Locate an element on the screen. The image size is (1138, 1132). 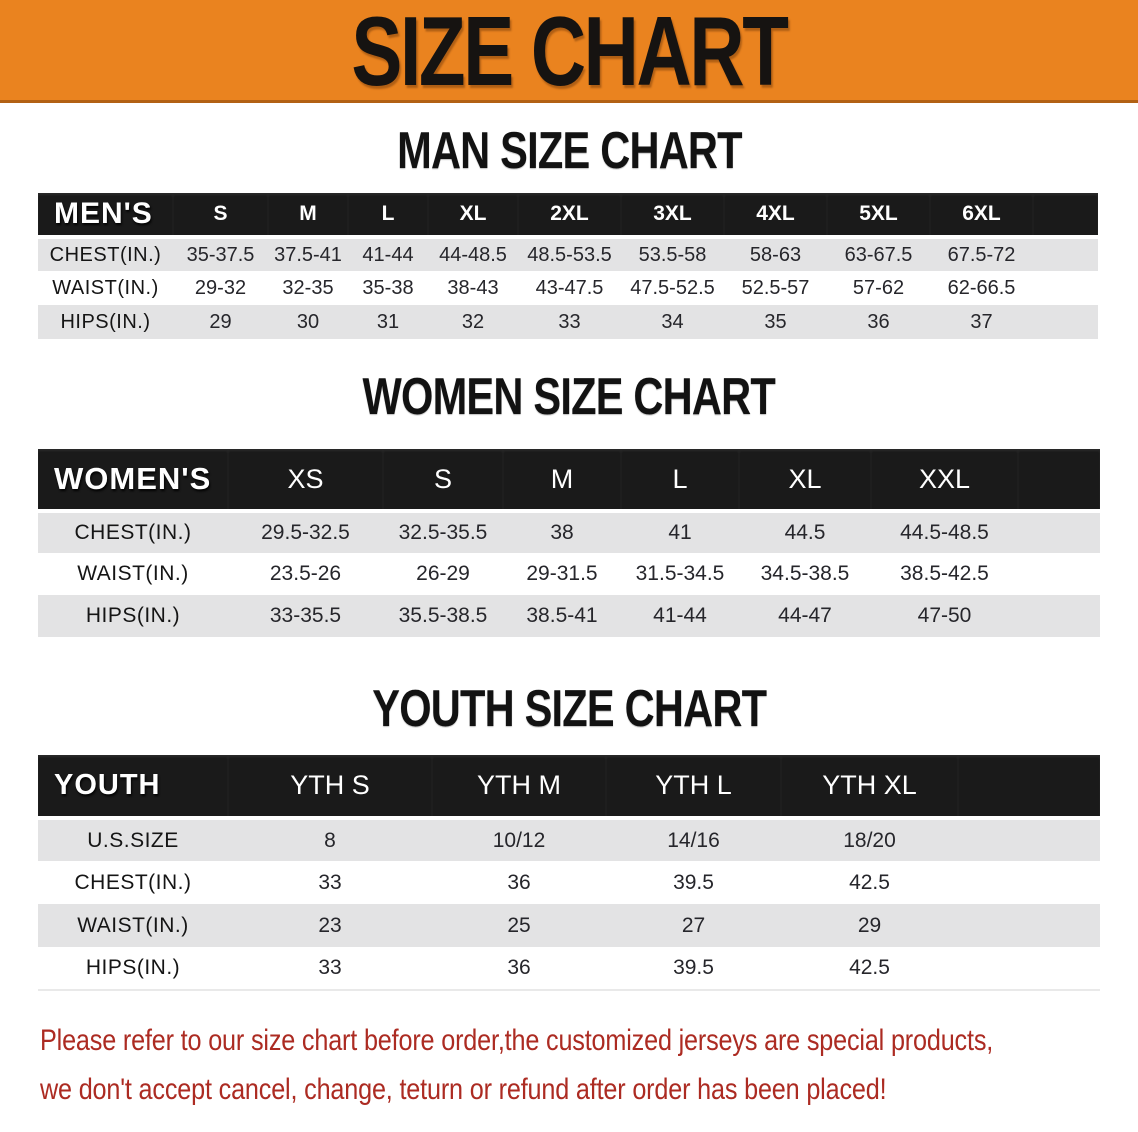
men-waist-spacer is located at coordinates (1065, 288).